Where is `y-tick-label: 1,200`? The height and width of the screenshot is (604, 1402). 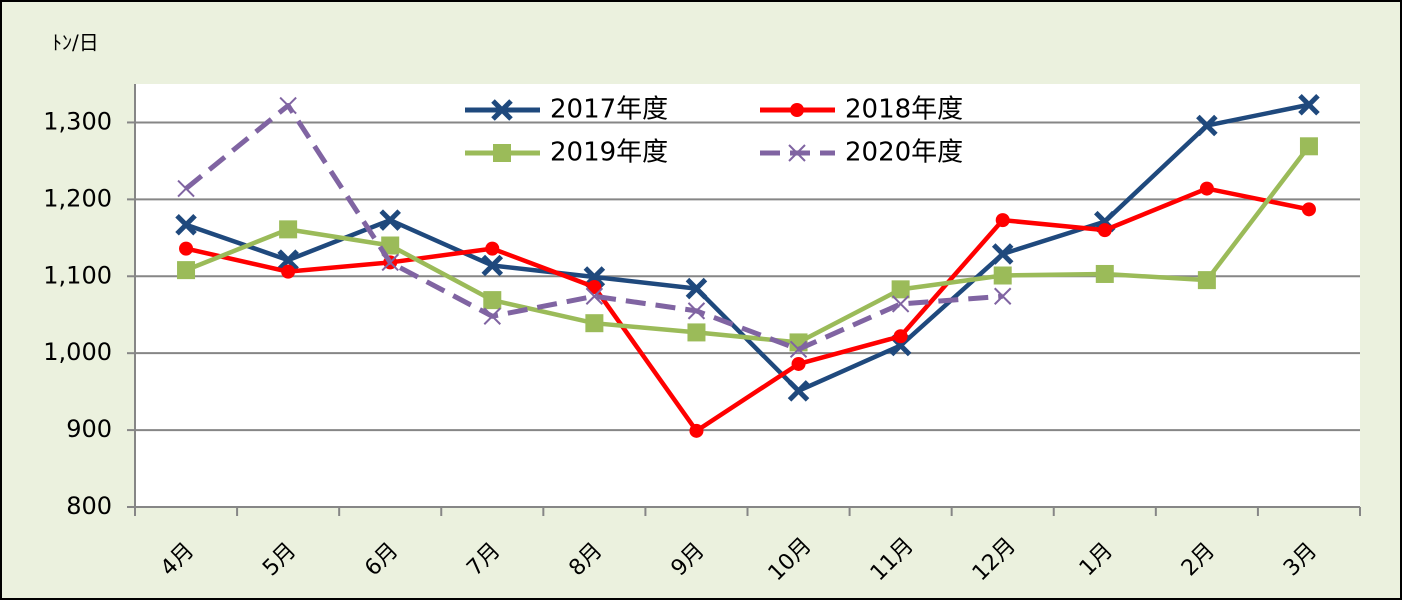 y-tick-label: 1,200 is located at coordinates (77, 198).